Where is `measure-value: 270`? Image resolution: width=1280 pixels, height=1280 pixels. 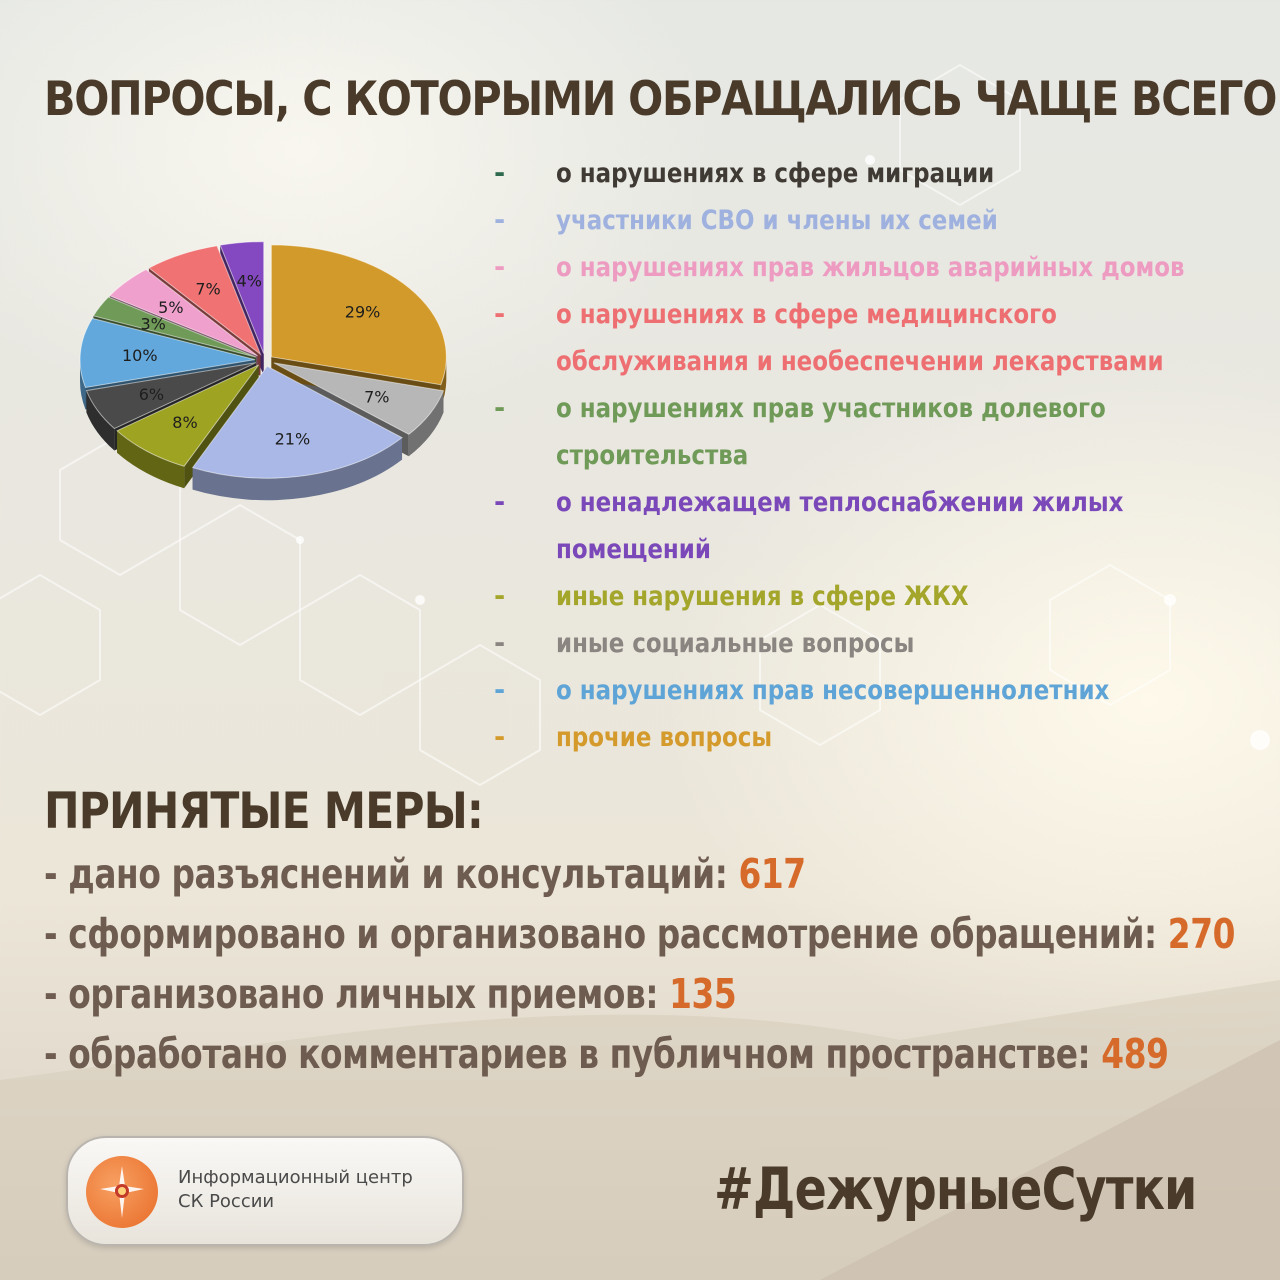 measure-value: 270 is located at coordinates (1201, 934).